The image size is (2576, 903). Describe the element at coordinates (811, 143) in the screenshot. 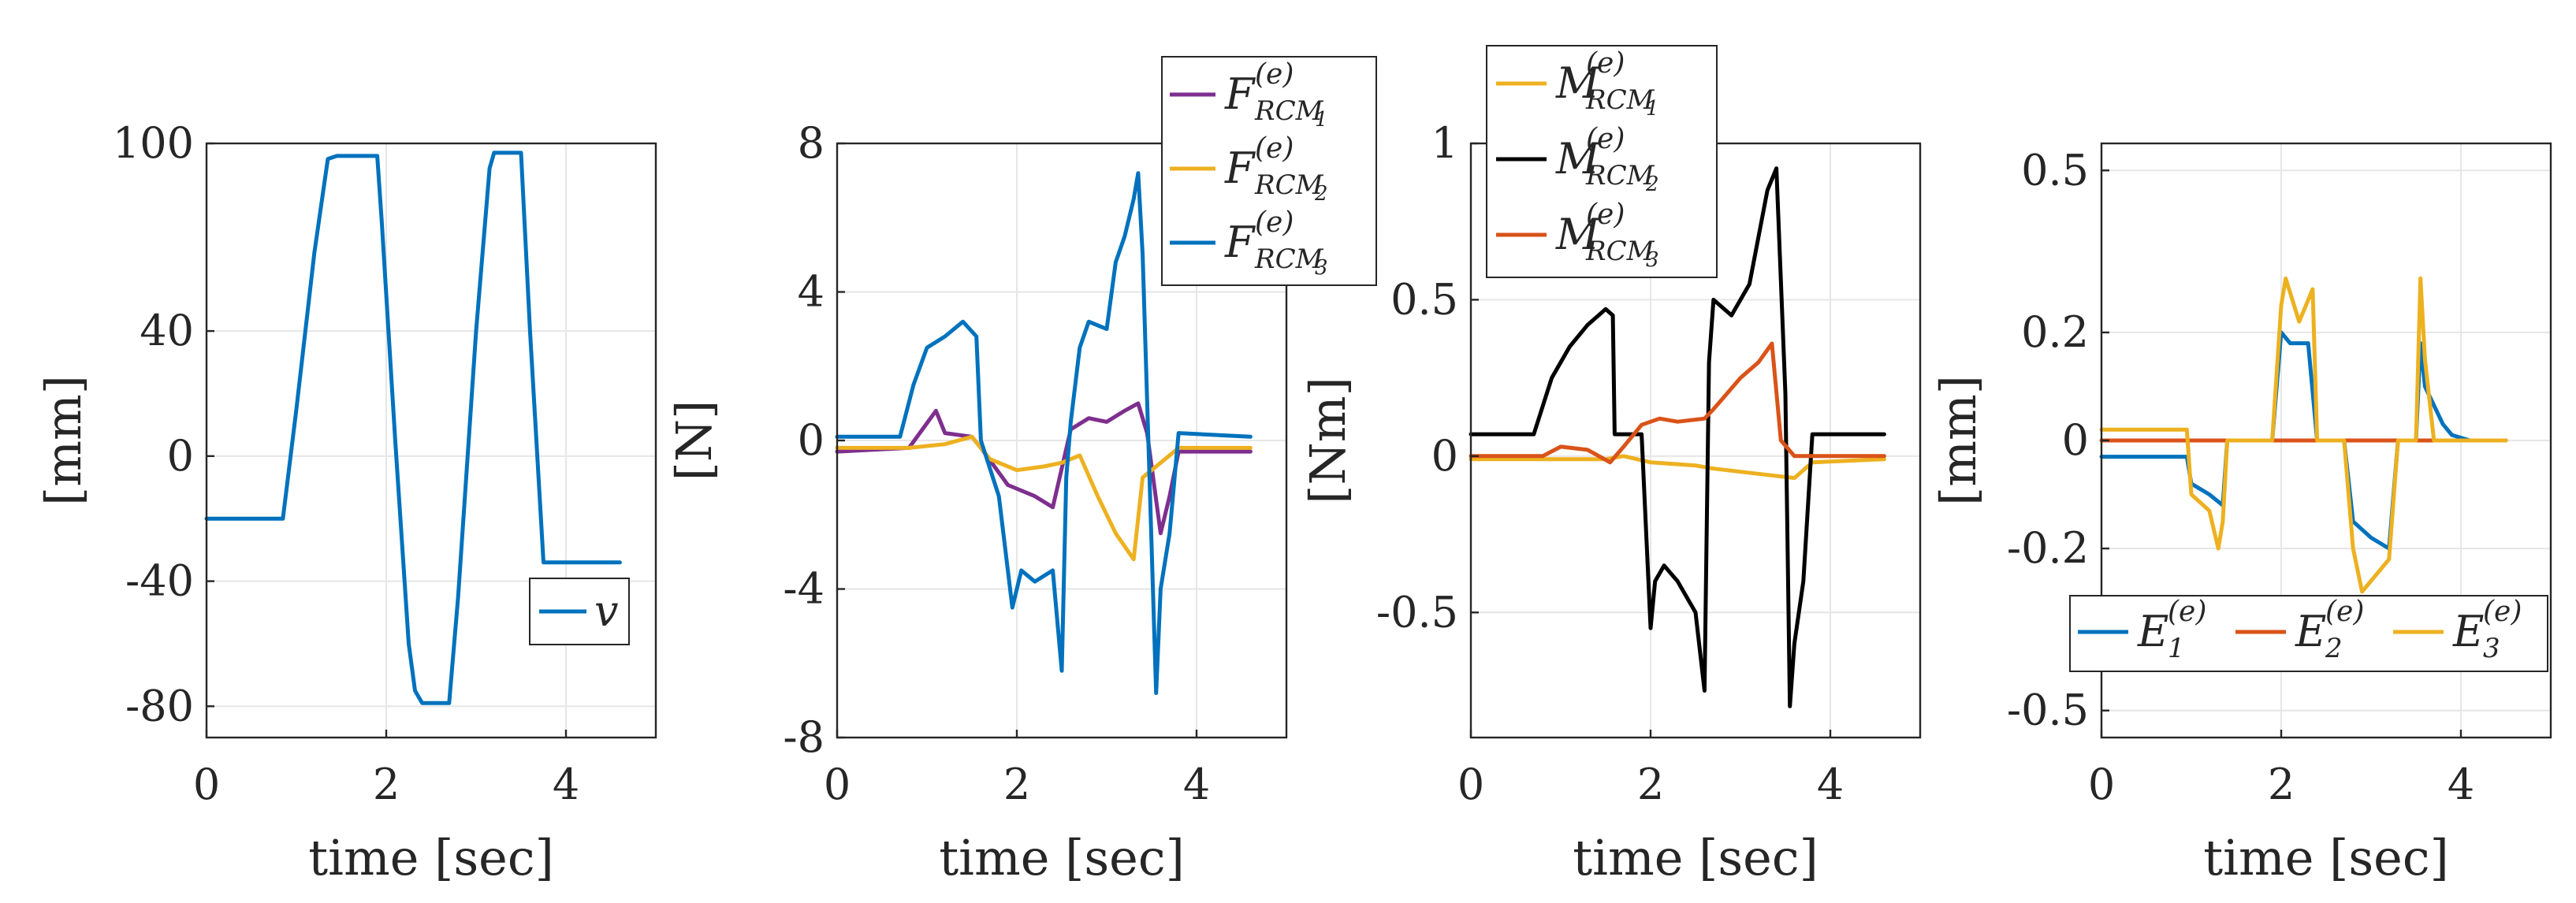

I see `y-tick-label: 8` at that location.